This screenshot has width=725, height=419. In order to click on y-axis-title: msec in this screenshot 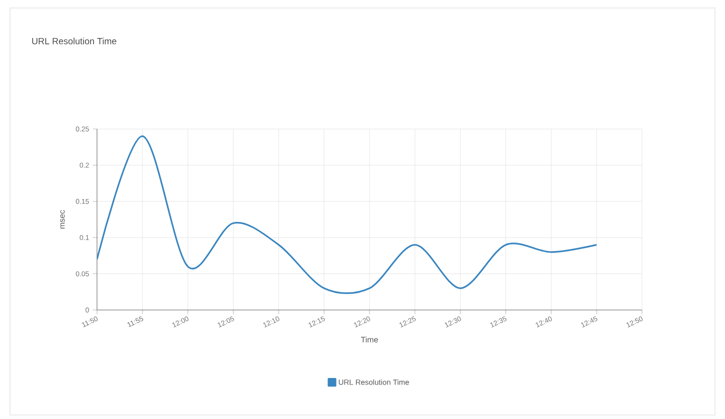, I will do `click(62, 219)`.